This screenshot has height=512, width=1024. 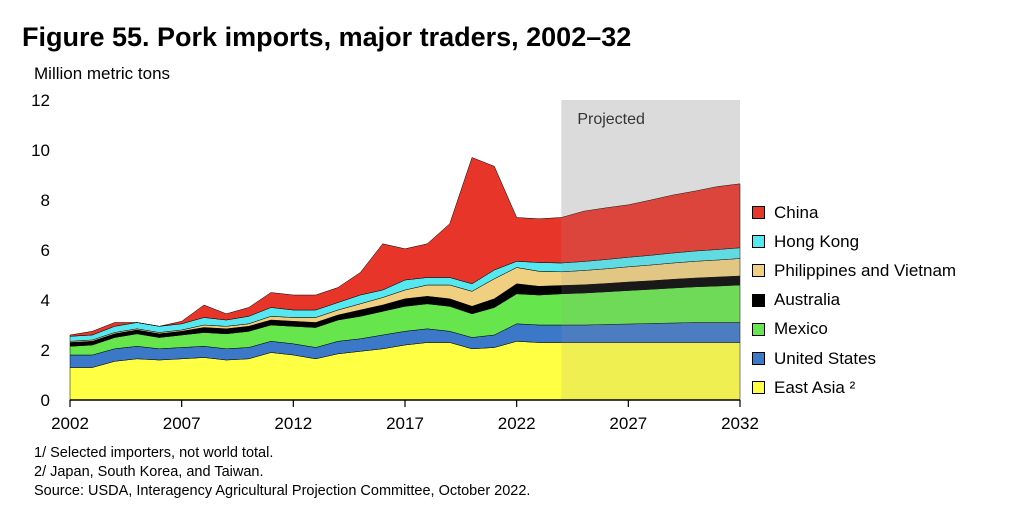 I want to click on legend-item-6: East Asia ², so click(x=854, y=387).